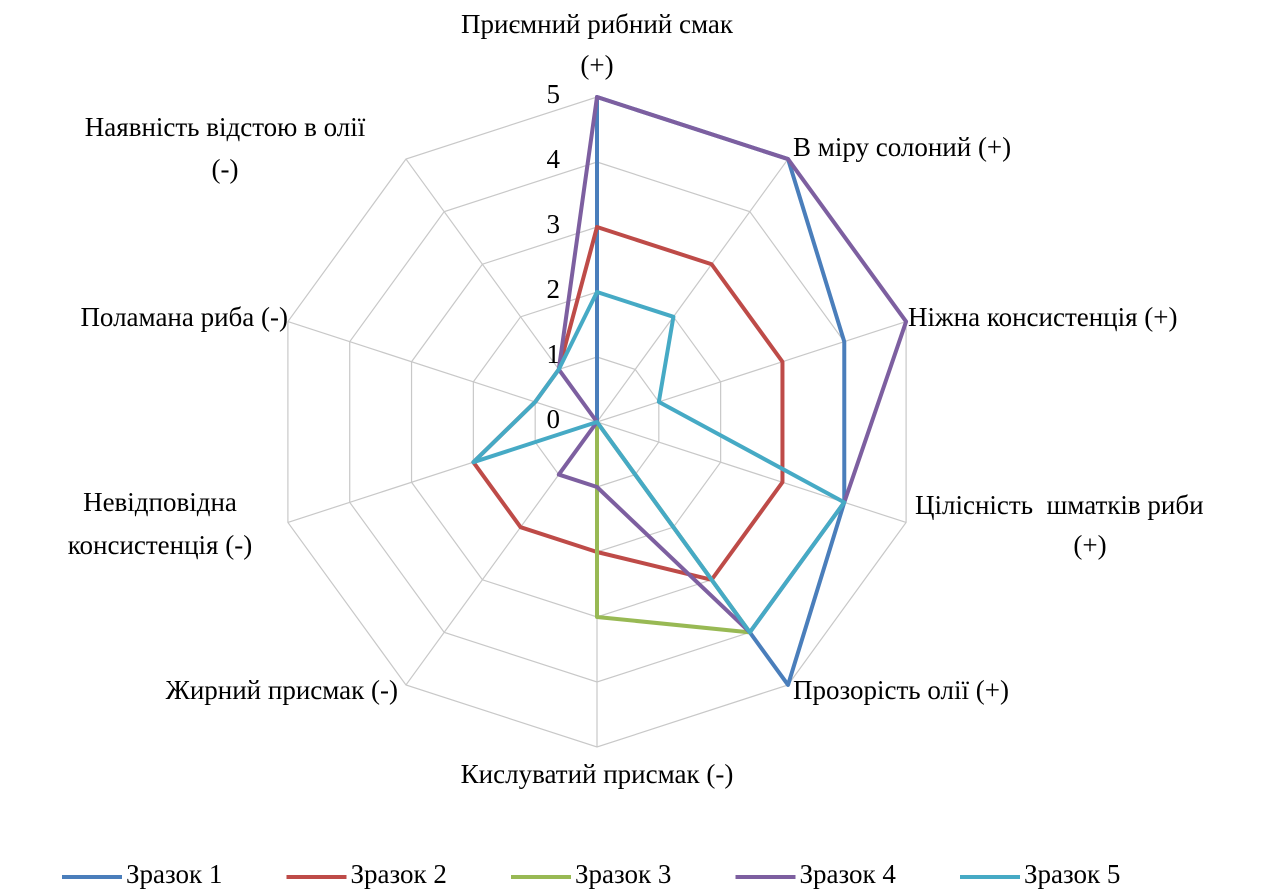 This screenshot has width=1273, height=894. I want to click on legend-label: Зразок 1, so click(174, 874).